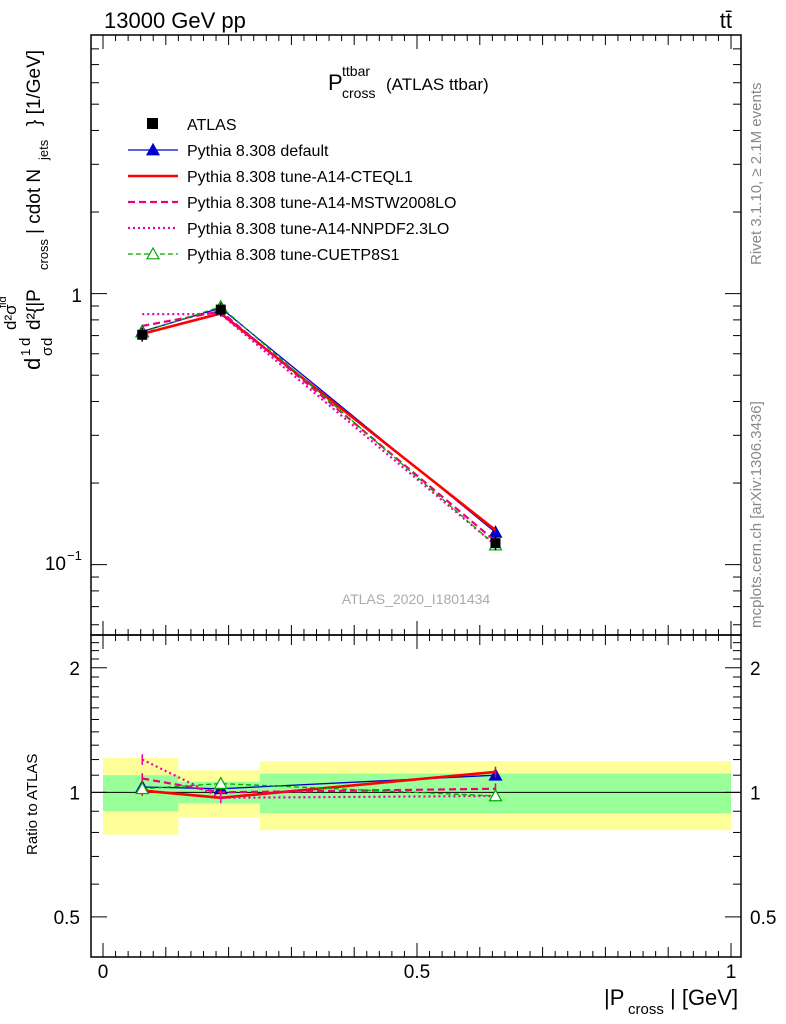  What do you see at coordinates (34, 88) in the screenshot?
I see `svg-text: } [1/GeV]` at bounding box center [34, 88].